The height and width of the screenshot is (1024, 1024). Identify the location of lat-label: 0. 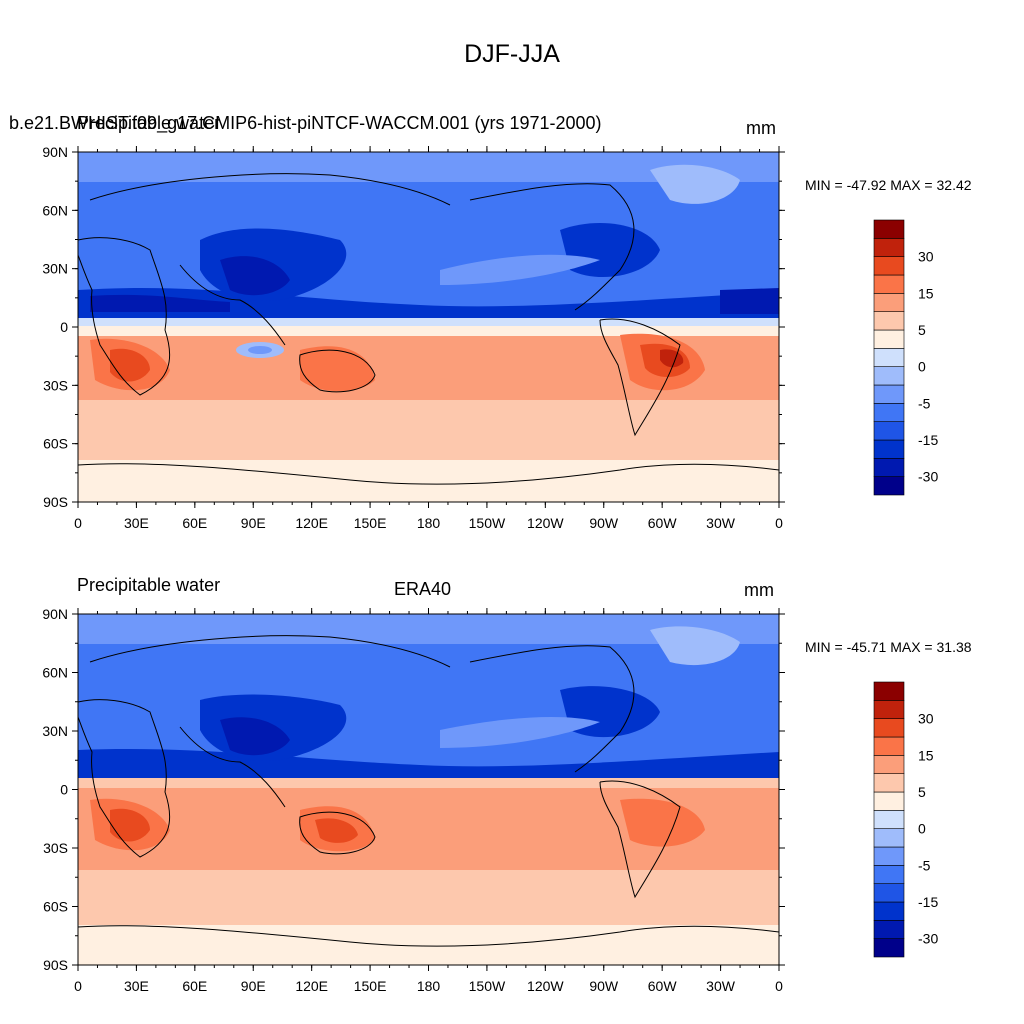
(64, 327).